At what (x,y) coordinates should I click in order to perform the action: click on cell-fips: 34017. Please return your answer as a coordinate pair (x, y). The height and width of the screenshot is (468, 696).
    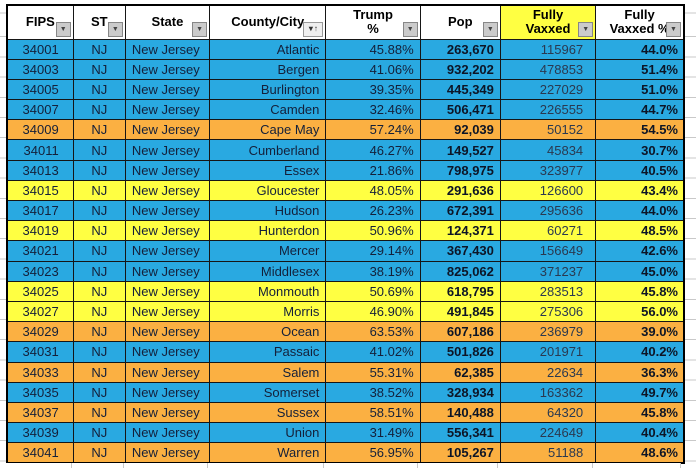
    Looking at the image, I should click on (40, 210).